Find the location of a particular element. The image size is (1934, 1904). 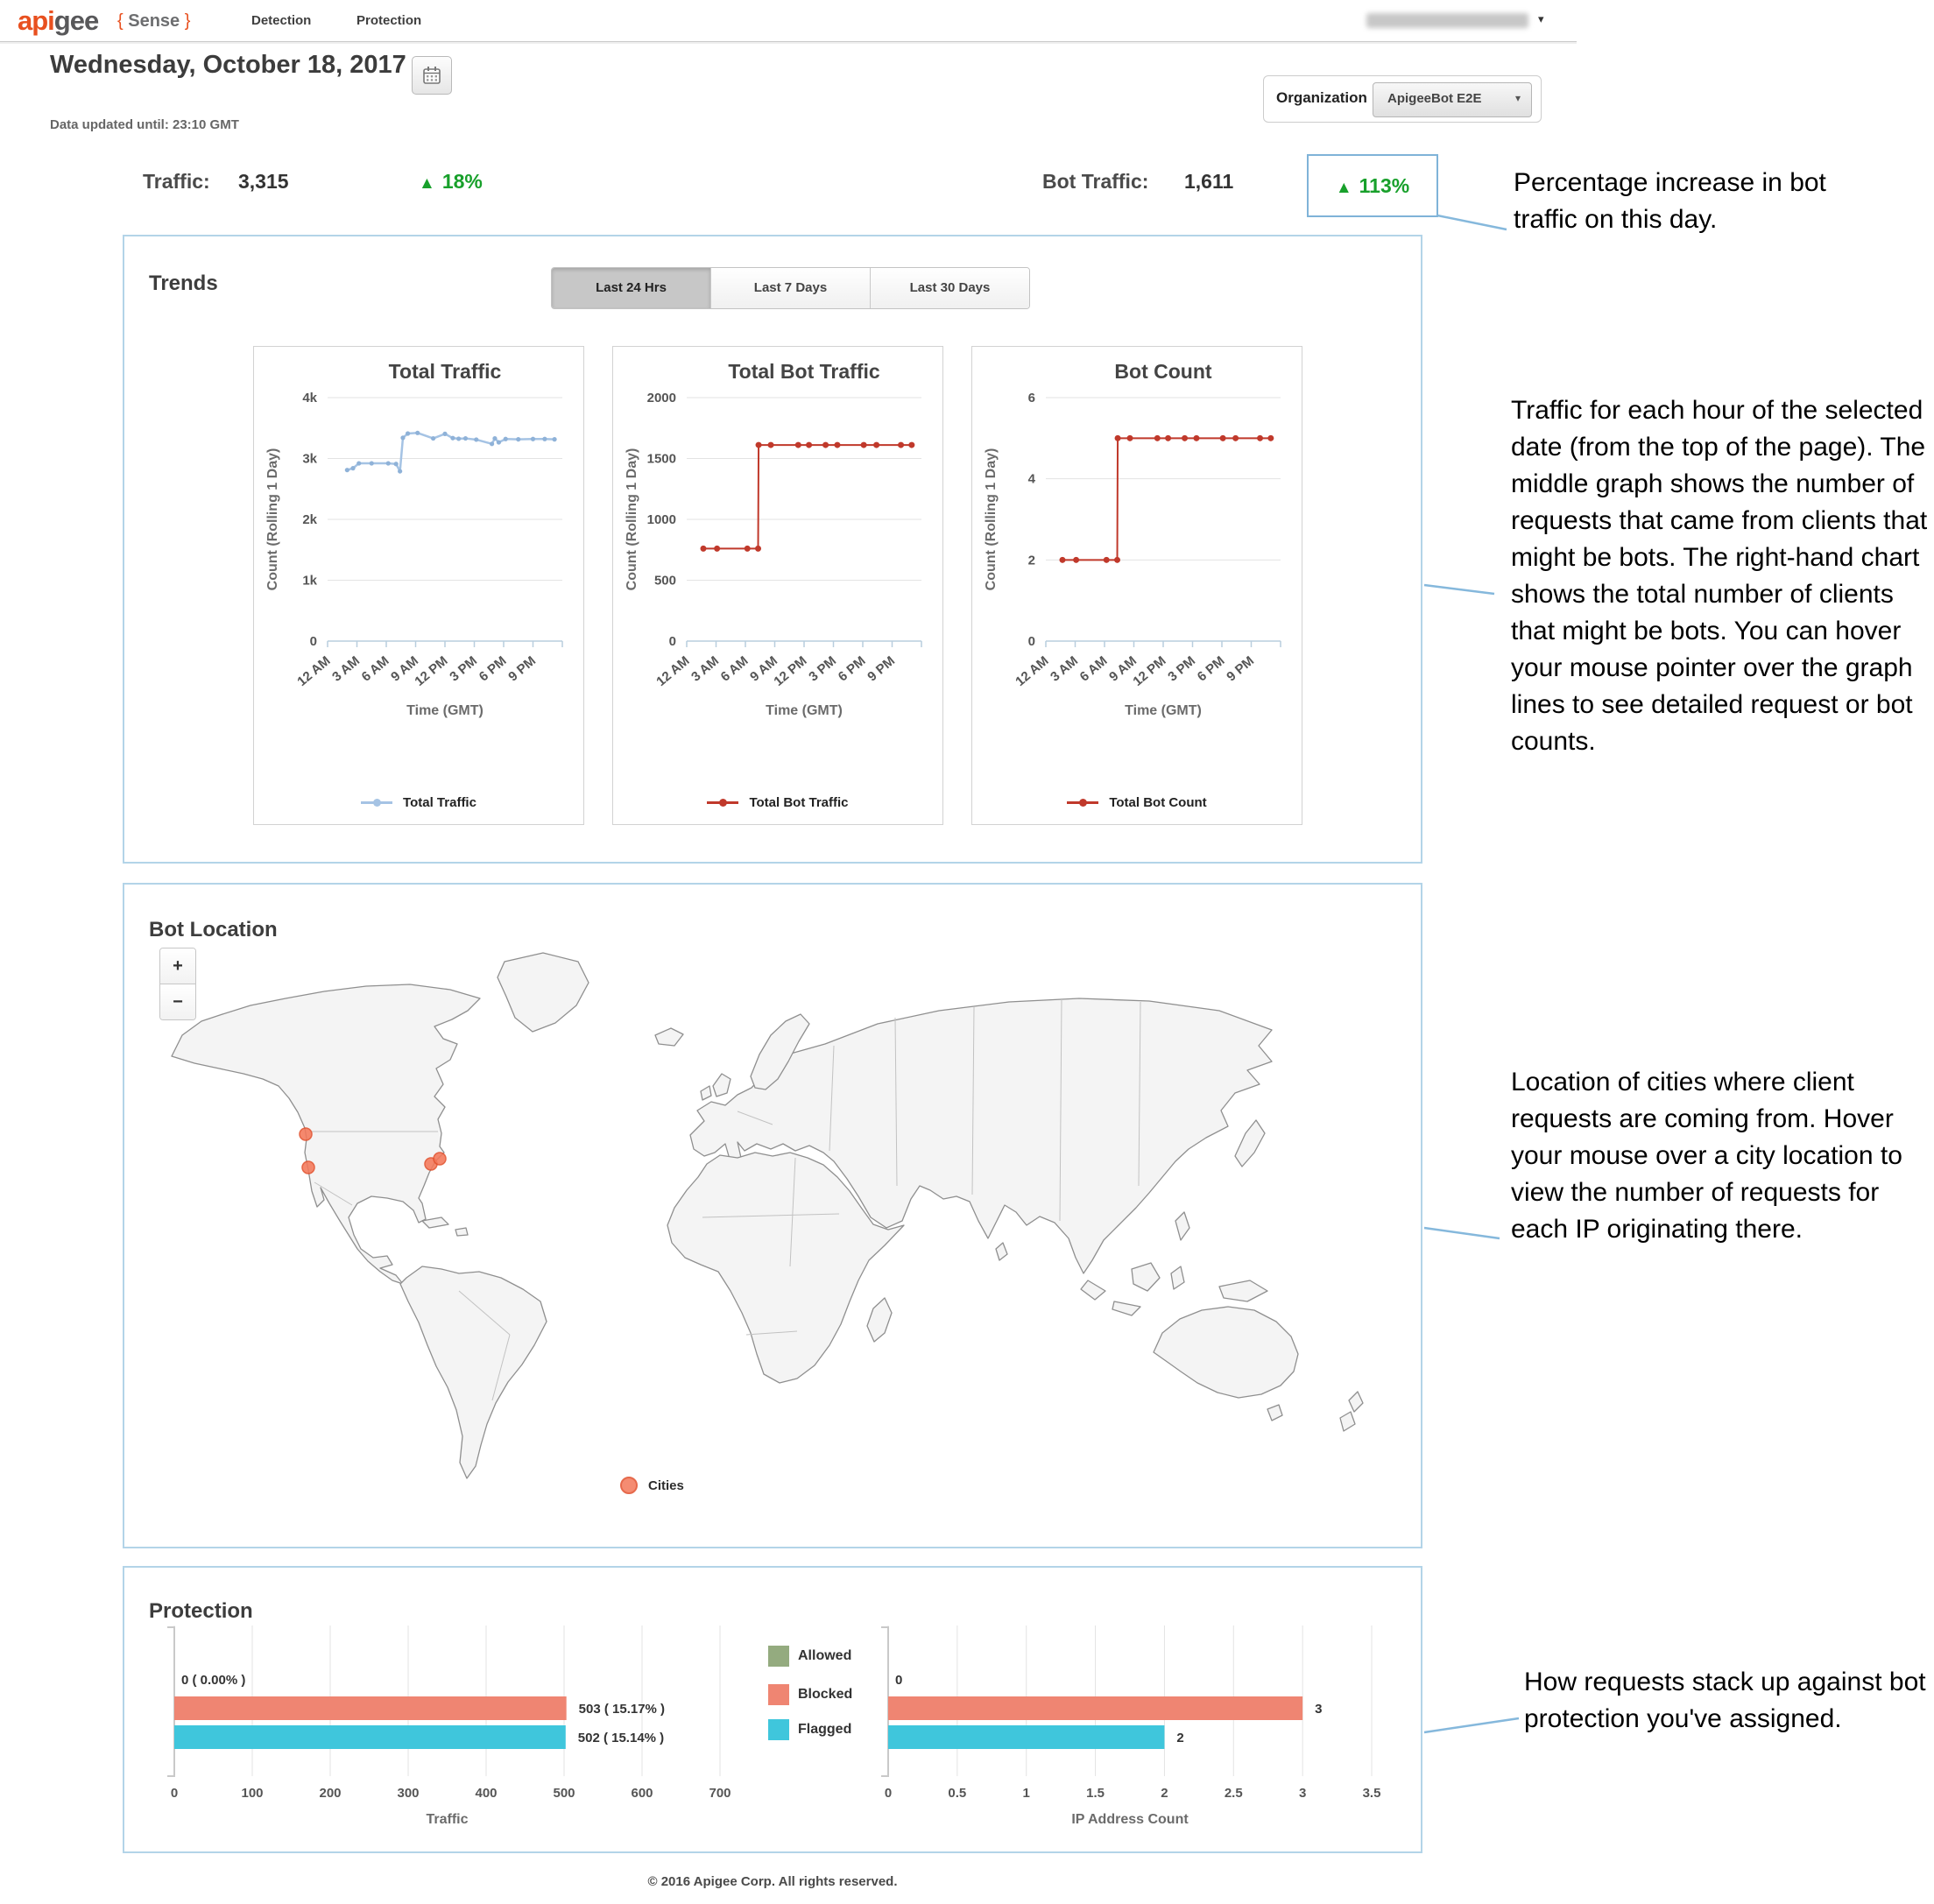

protection-title: Protection is located at coordinates (201, 1610).